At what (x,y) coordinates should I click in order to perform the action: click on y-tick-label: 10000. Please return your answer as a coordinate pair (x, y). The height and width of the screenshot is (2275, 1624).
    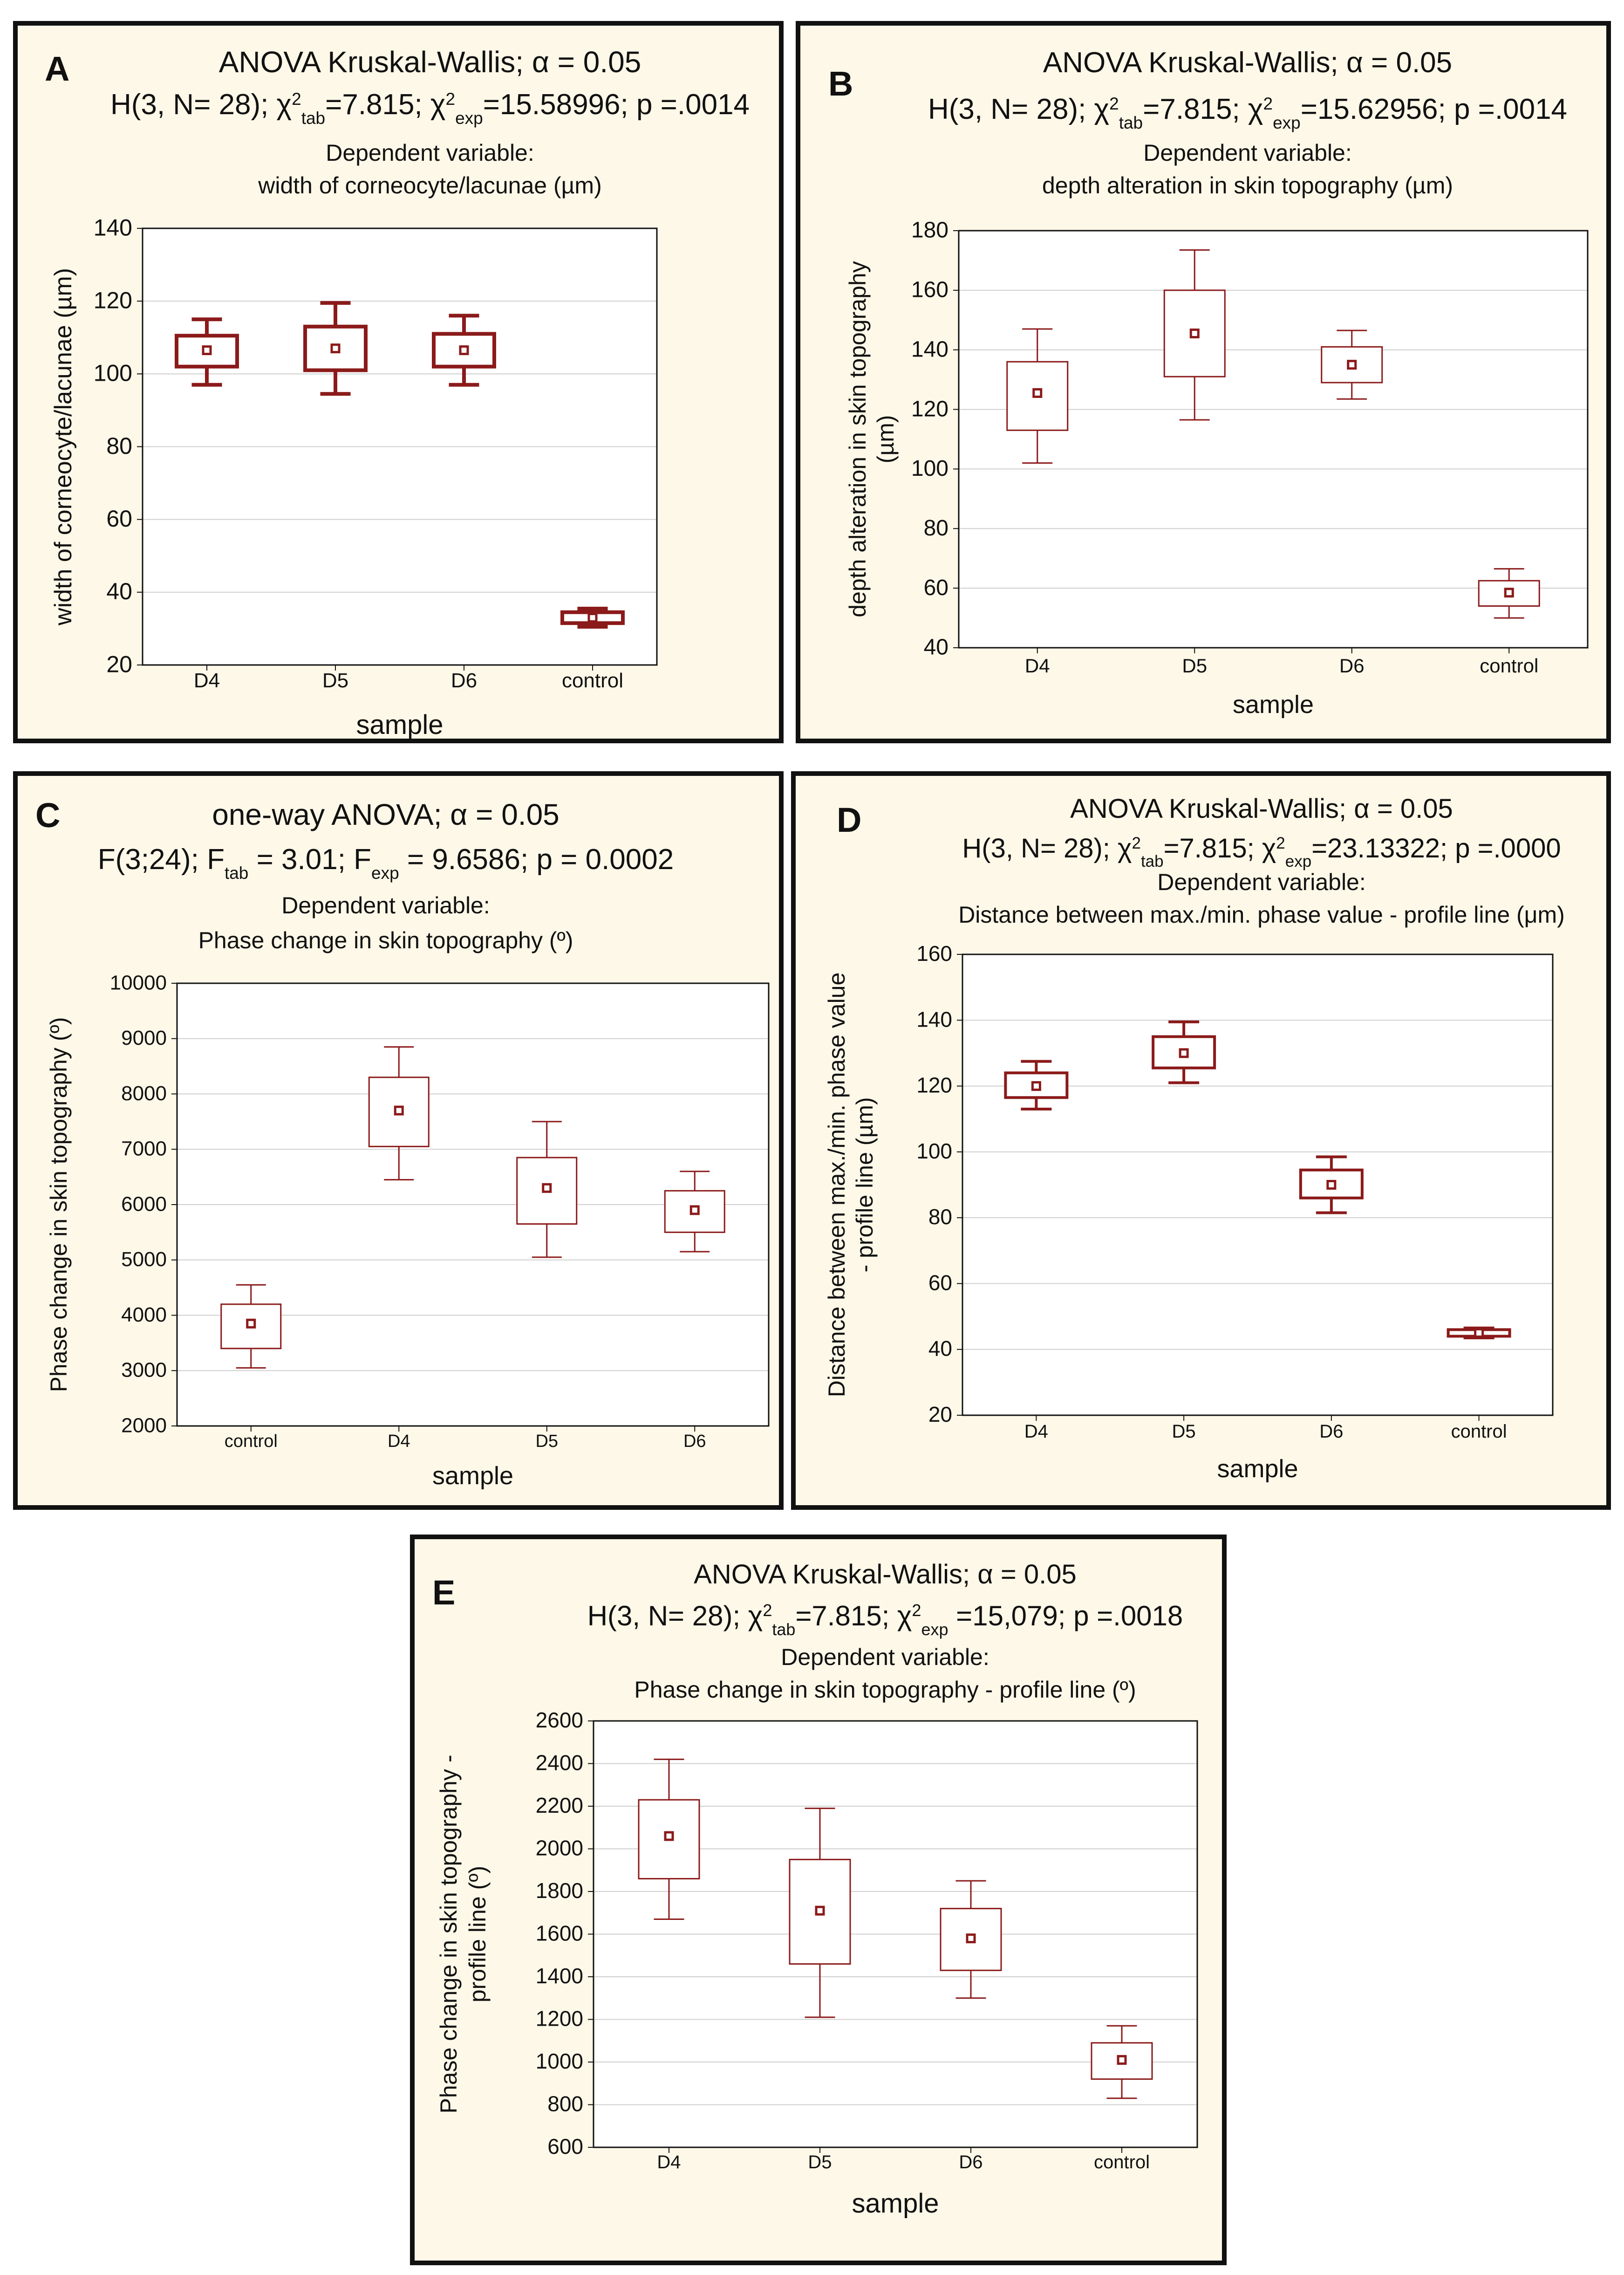
    Looking at the image, I should click on (138, 982).